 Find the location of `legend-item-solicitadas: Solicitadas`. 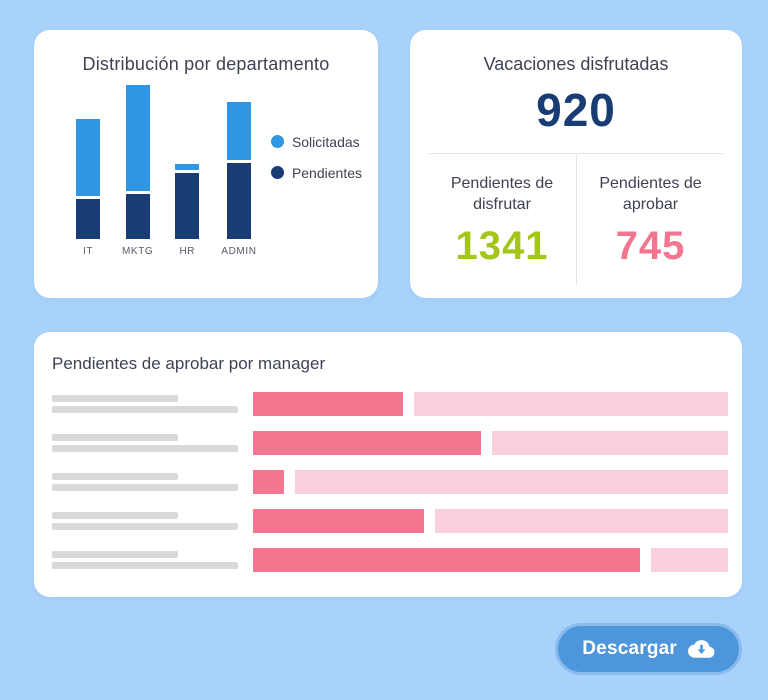

legend-item-solicitadas: Solicitadas is located at coordinates (316, 141).